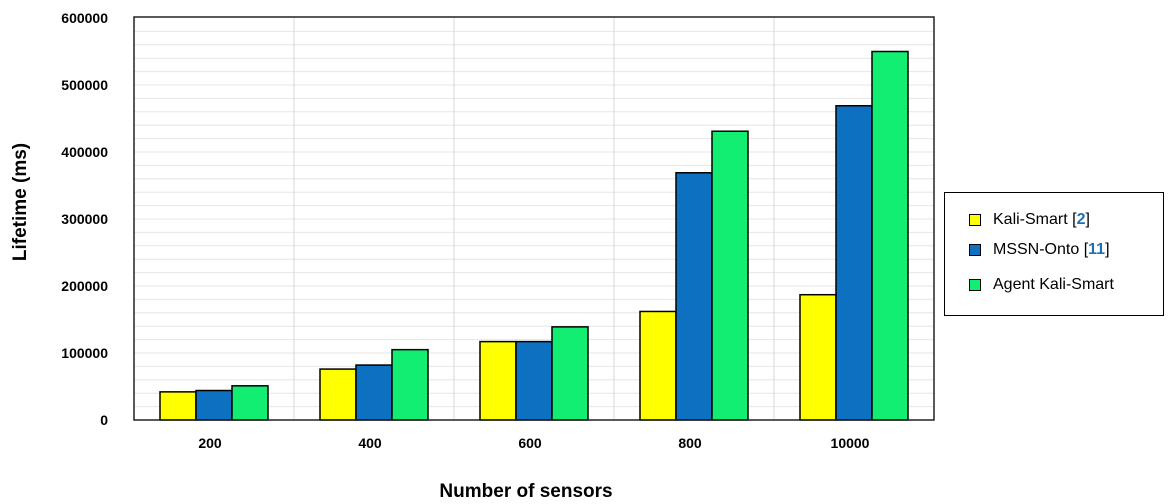 Image resolution: width=1169 pixels, height=504 pixels. Describe the element at coordinates (84, 286) in the screenshot. I see `y-tick-label: 200000` at that location.